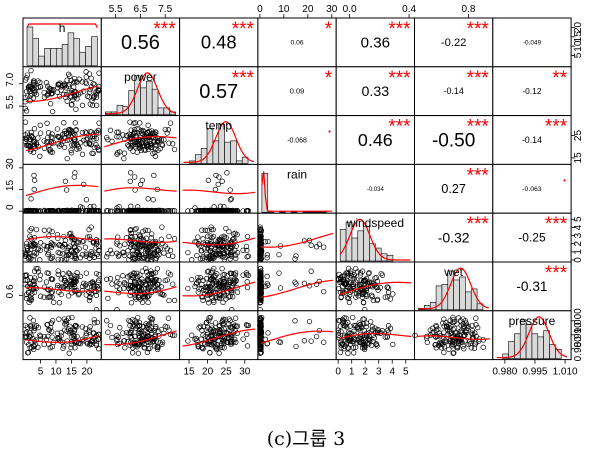  I want to click on tick-label: 10, so click(56, 372).